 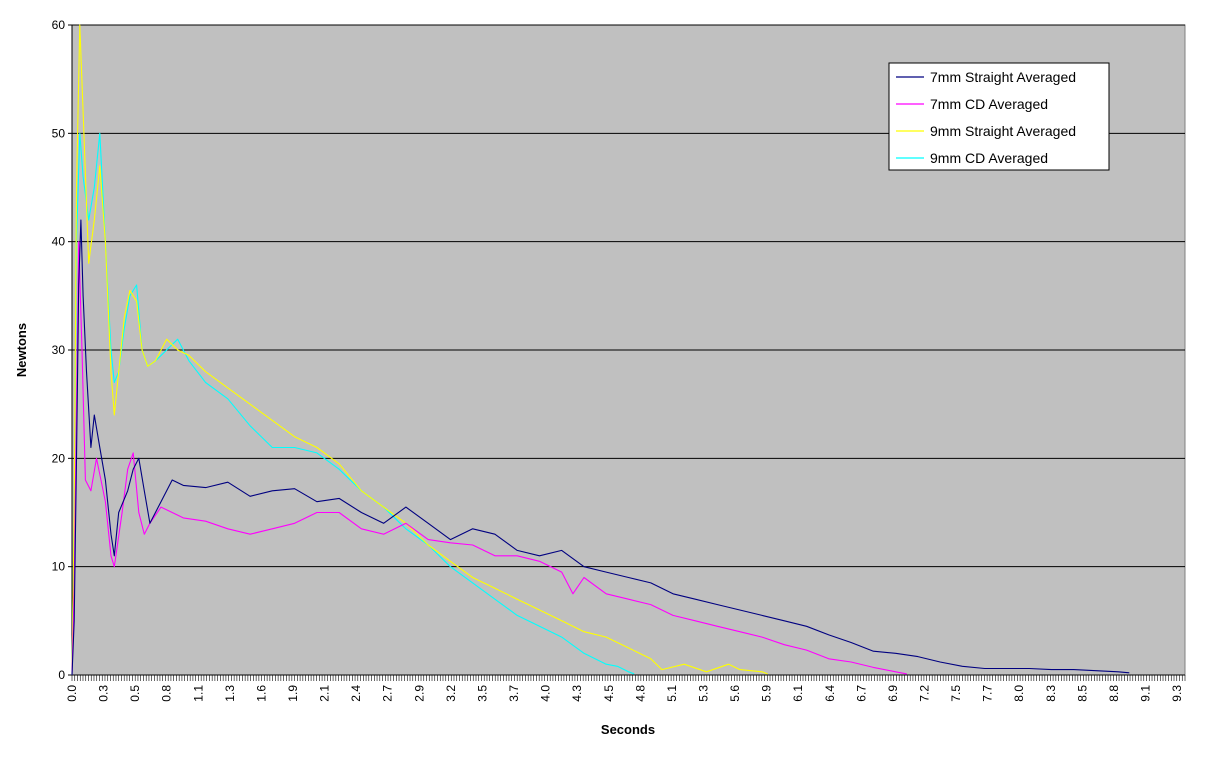 I want to click on x-tick-label: 6.7, so click(x=861, y=693).